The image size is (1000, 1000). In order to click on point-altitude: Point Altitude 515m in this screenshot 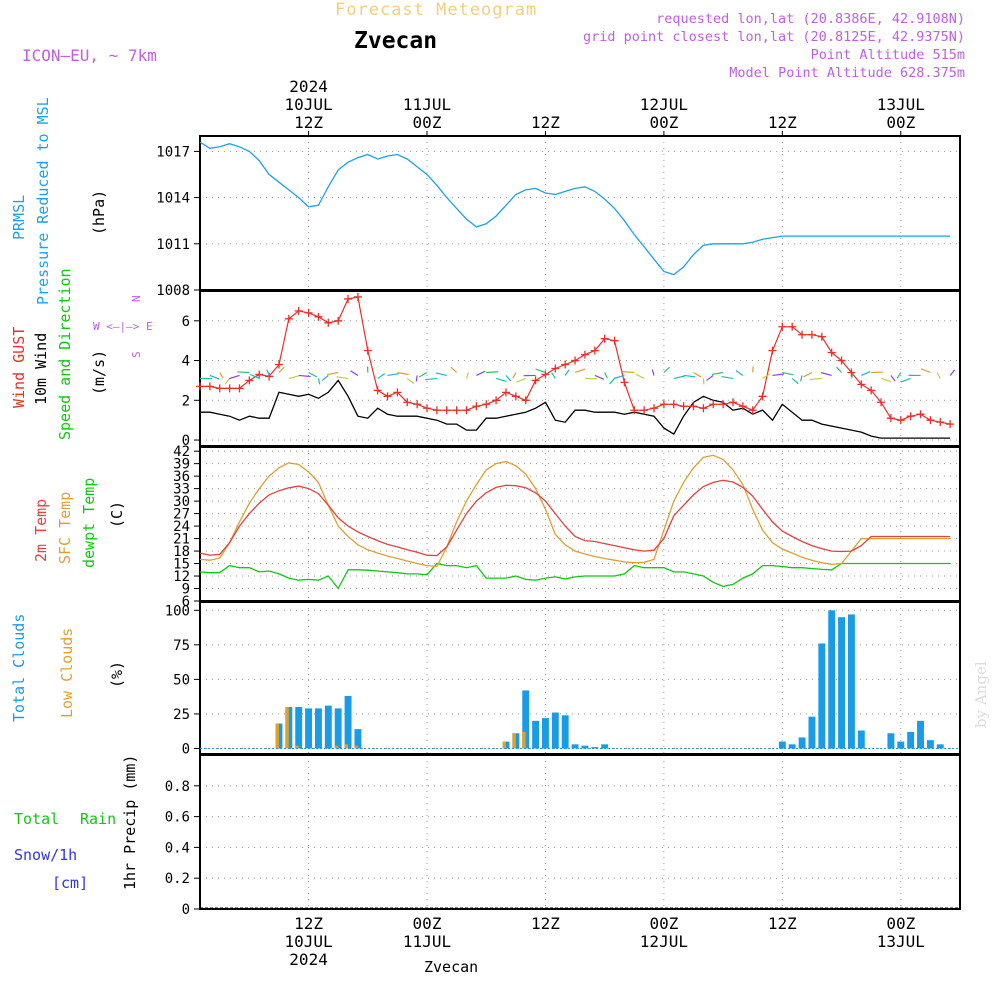, I will do `click(888, 55)`.